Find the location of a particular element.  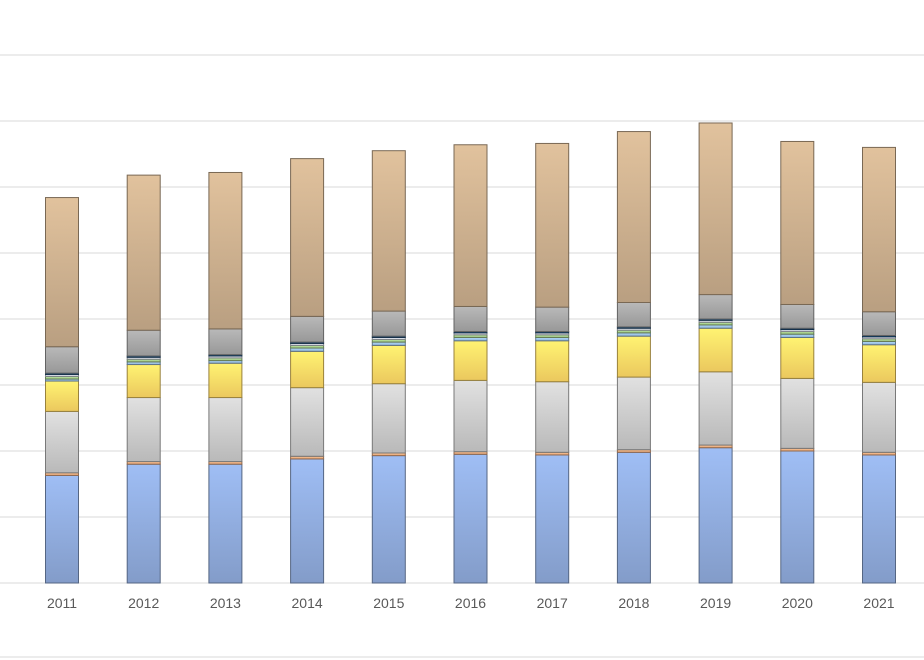

bar-stack-2021 is located at coordinates (879, 365).